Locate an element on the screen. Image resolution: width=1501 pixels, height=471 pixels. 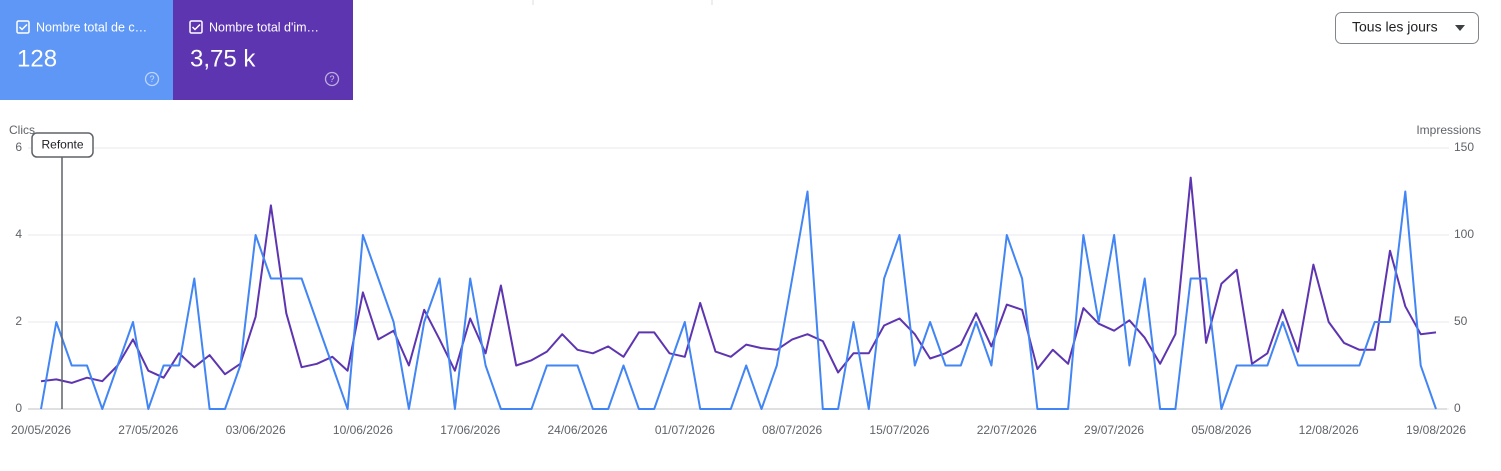
card-value: 128 is located at coordinates (37, 58).